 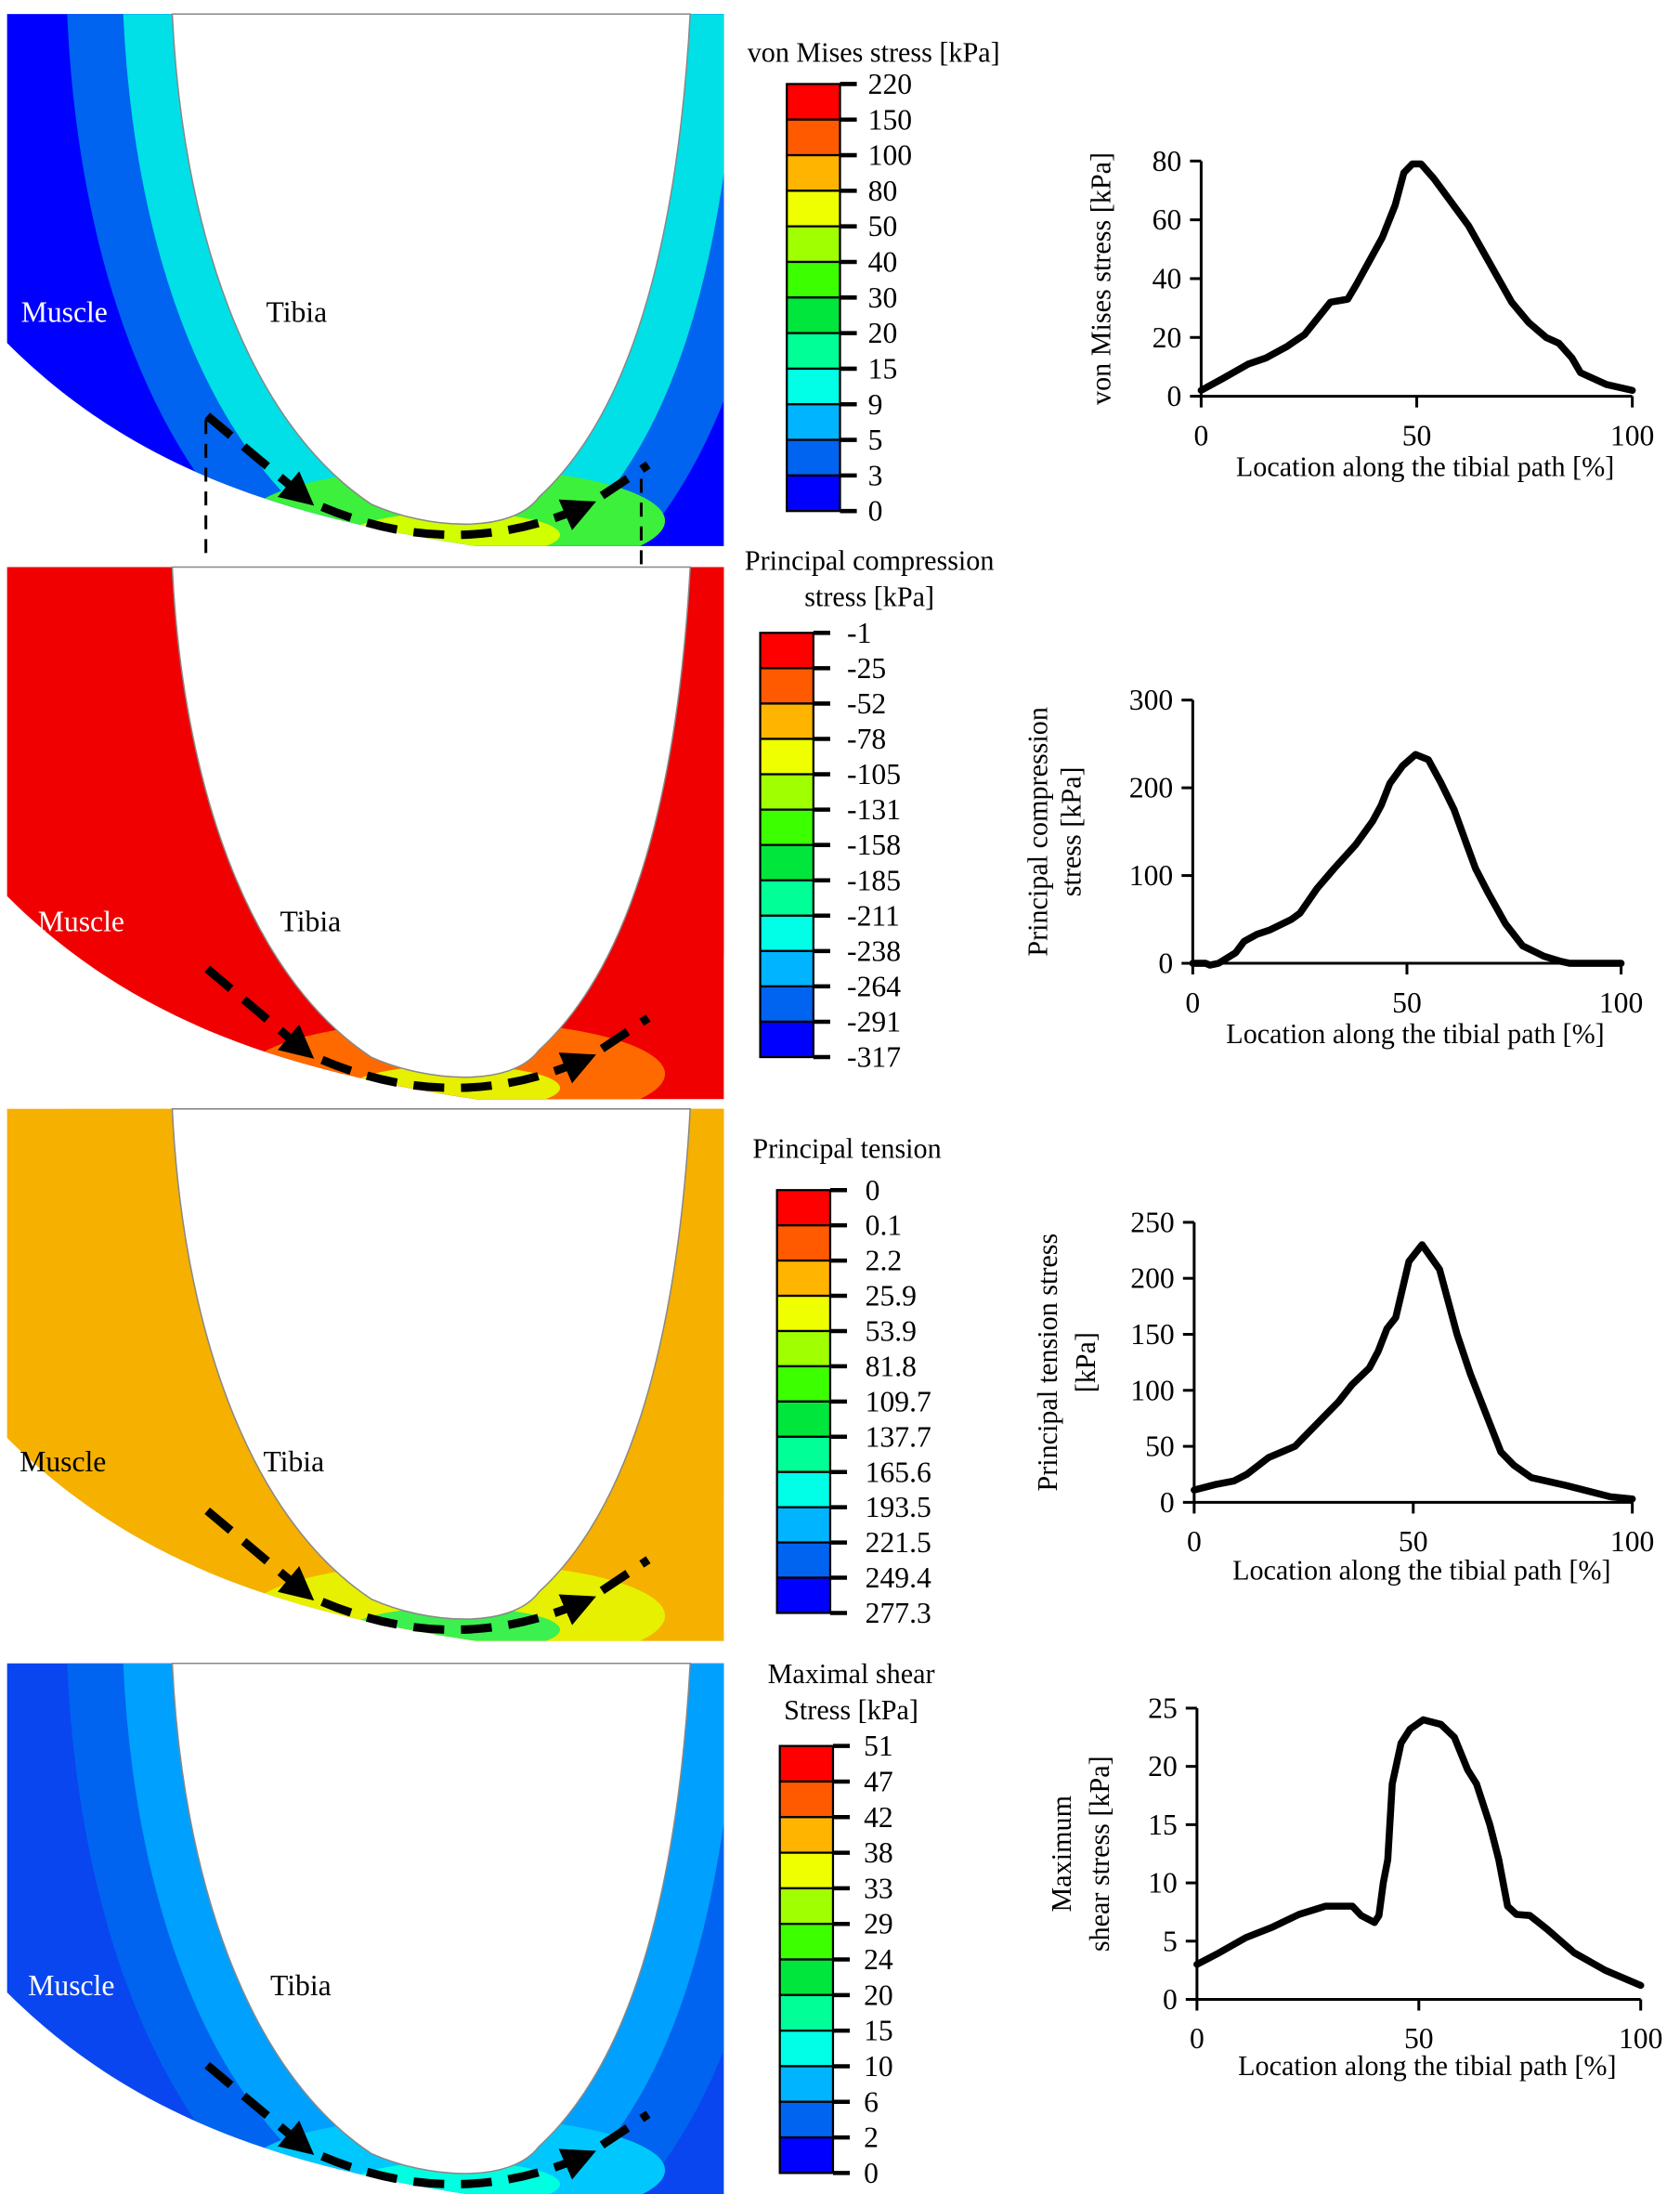 What do you see at coordinates (1197, 2038) in the screenshot?
I see `x-tick-label: 0` at bounding box center [1197, 2038].